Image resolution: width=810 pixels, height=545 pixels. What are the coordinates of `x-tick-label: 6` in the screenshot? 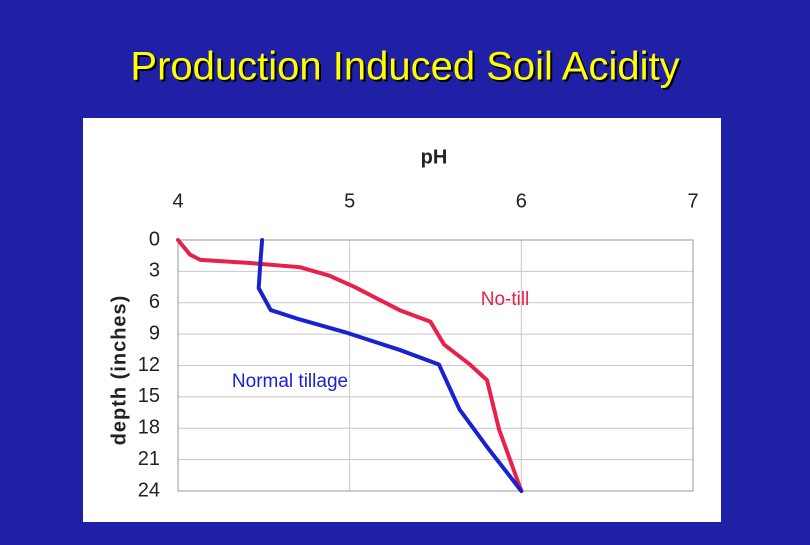 It's located at (521, 201).